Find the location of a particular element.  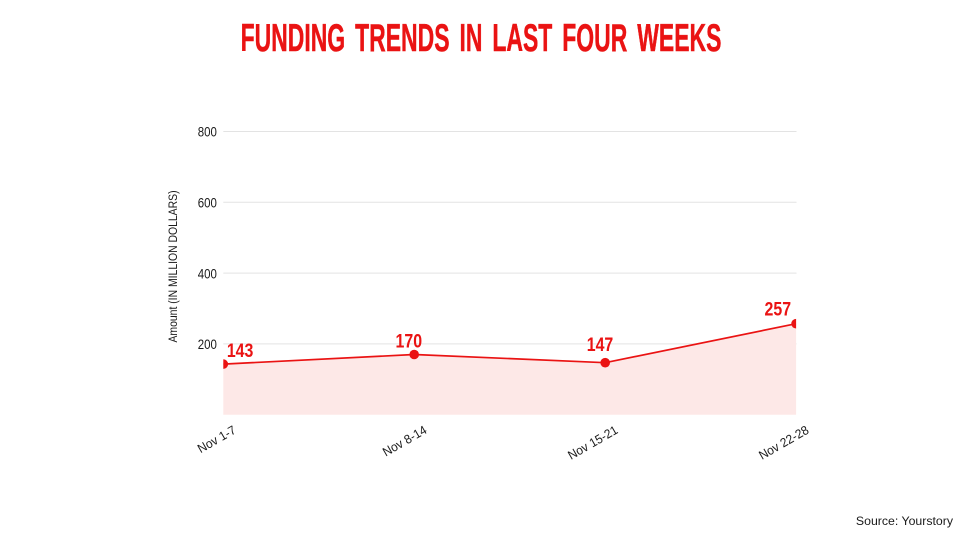

svg-text: 800 is located at coordinates (207, 132).